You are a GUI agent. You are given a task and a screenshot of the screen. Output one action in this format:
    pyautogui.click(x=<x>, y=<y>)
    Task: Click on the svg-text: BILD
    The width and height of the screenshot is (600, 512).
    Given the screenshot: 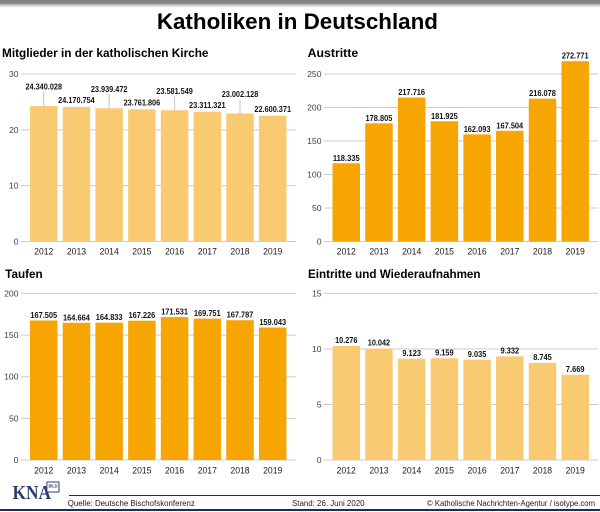 What is the action you would take?
    pyautogui.click(x=54, y=485)
    